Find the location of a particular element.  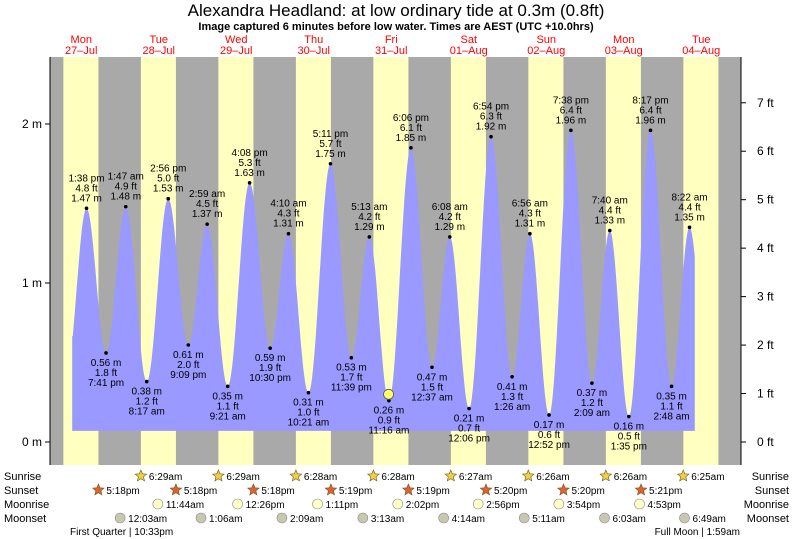

night-band is located at coordinates (729, 261).